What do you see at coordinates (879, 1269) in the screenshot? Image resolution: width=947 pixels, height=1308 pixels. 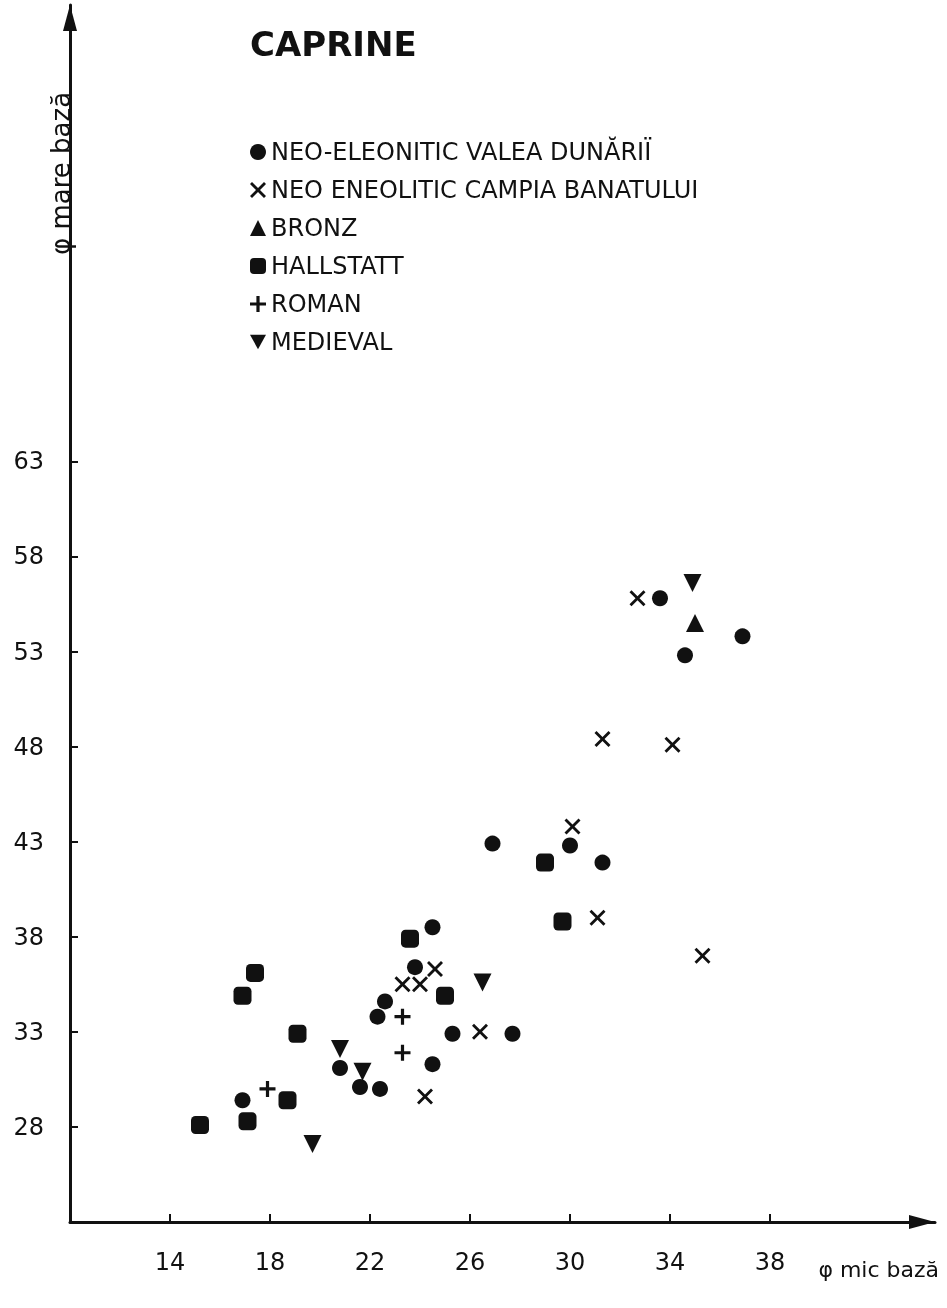 I see `x-axis-title: φ mic bază` at bounding box center [879, 1269].